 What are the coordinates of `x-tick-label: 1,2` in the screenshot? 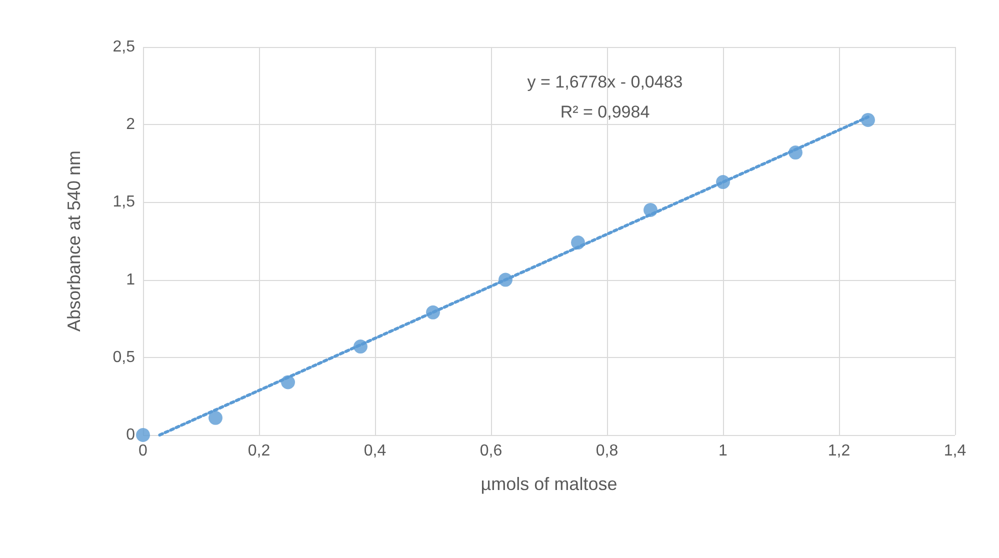 It's located at (839, 451).